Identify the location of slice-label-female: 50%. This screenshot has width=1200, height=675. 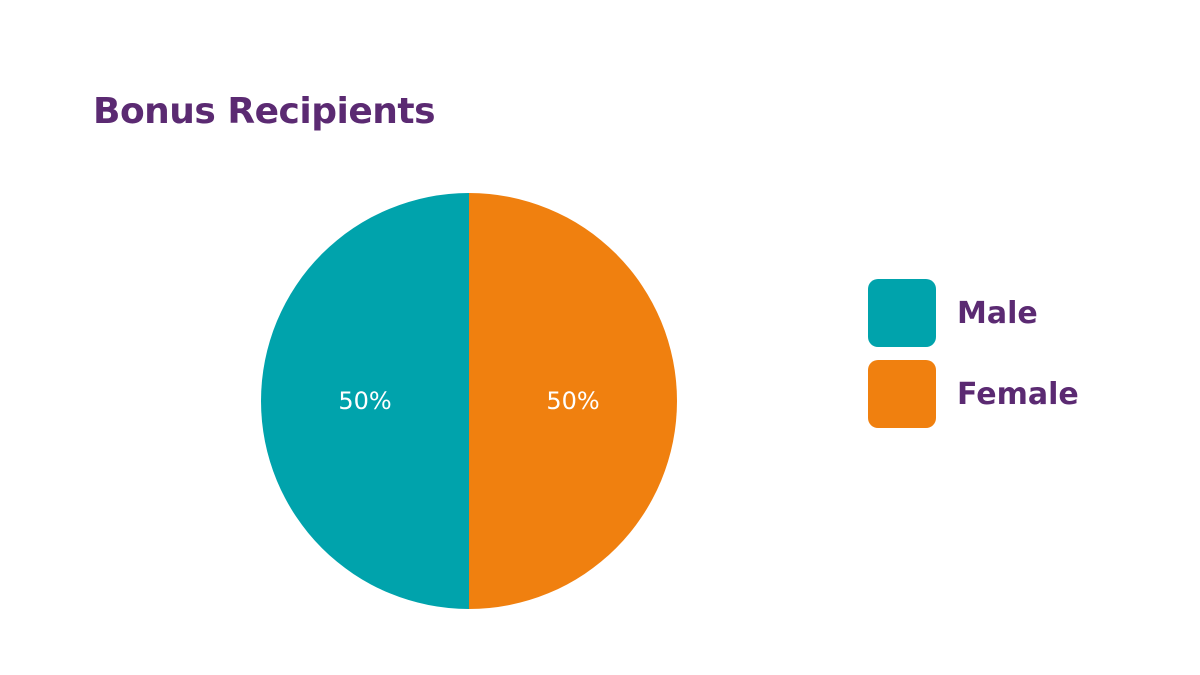
(572, 401).